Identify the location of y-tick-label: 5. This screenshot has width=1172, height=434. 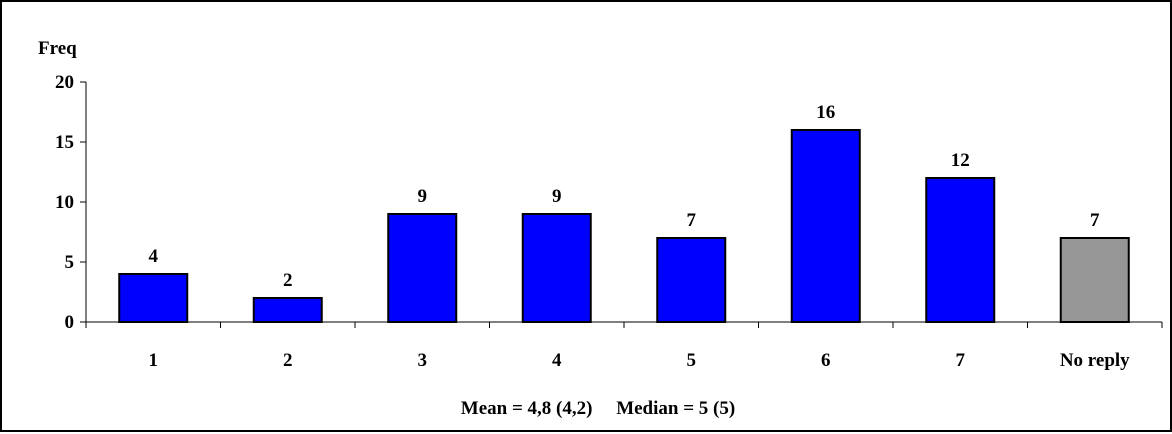
(70, 262).